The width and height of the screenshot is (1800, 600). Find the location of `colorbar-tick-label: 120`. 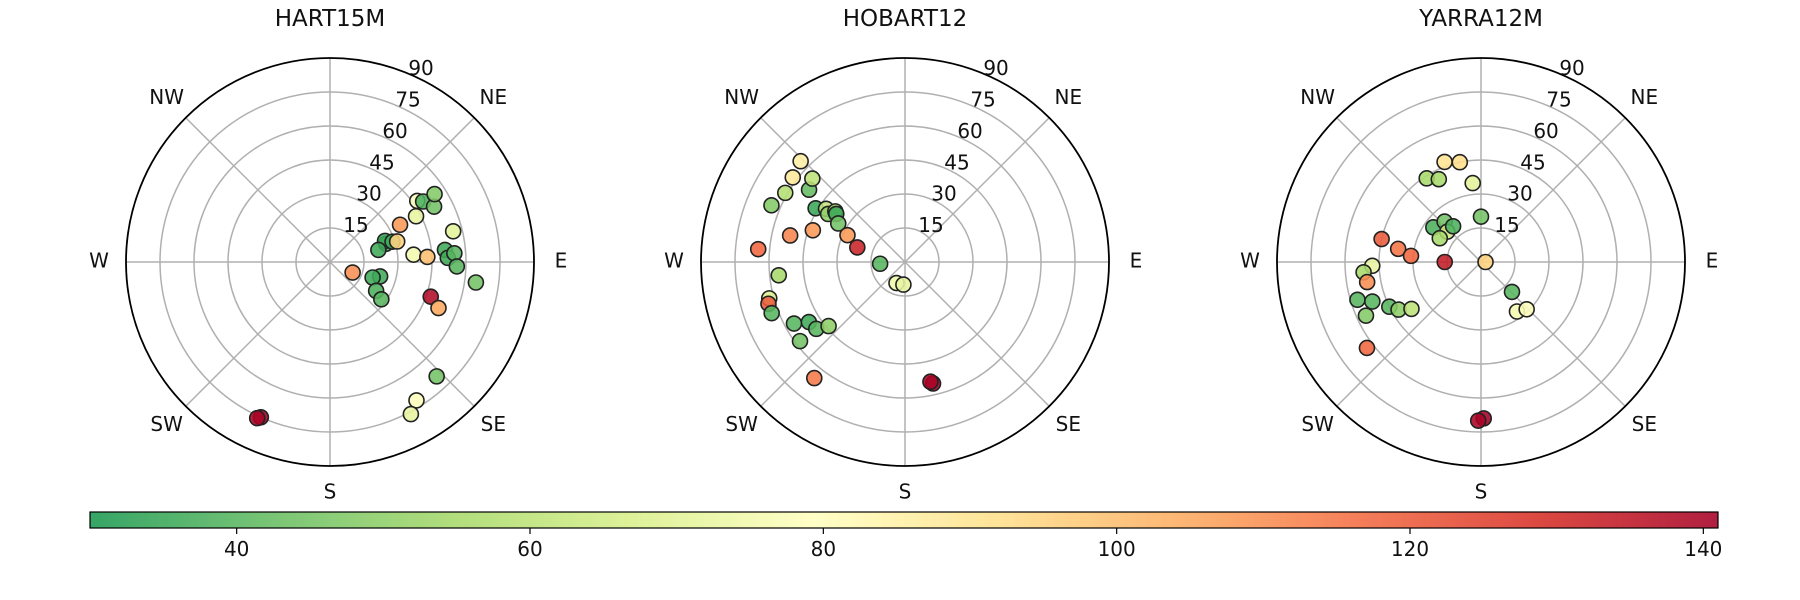

colorbar-tick-label: 120 is located at coordinates (1410, 549).